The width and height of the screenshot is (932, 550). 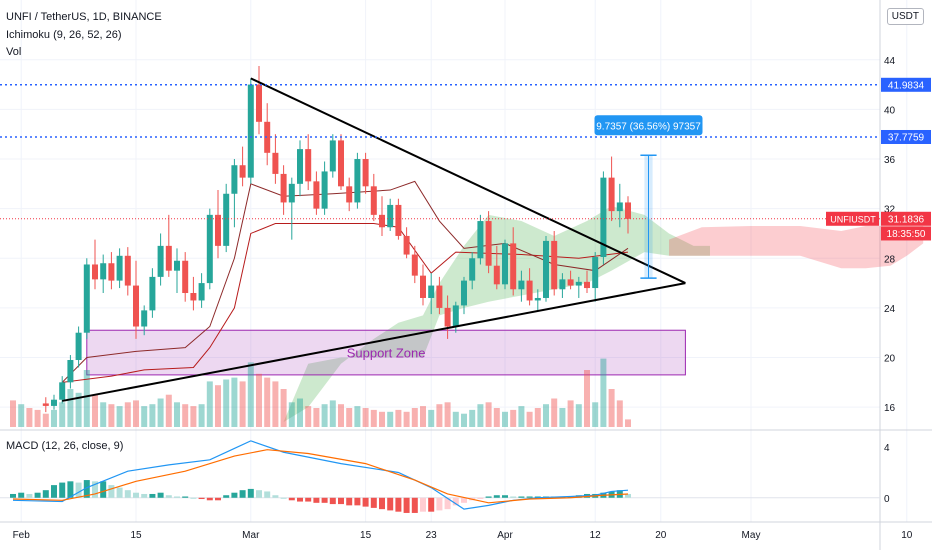 I want to click on price-tick-label: 32, so click(x=890, y=210).